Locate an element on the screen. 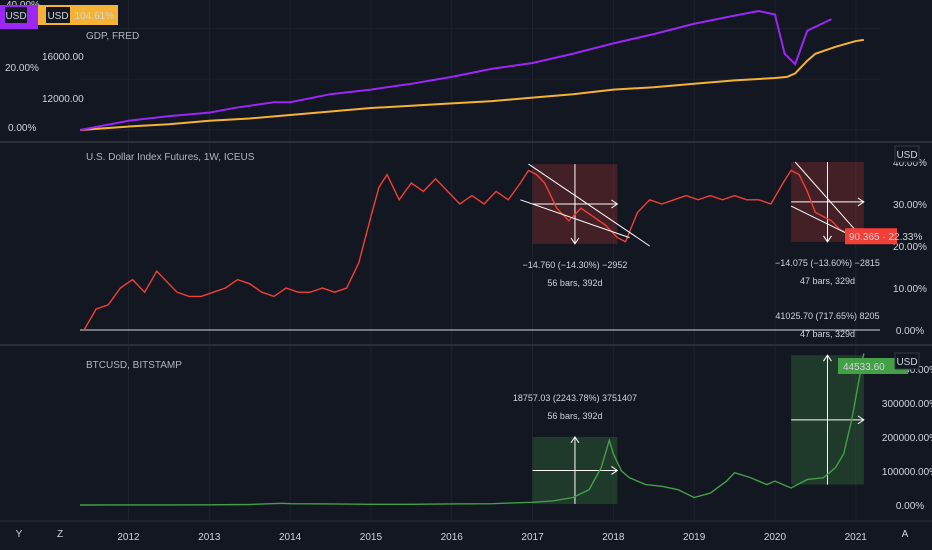 The width and height of the screenshot is (932, 550). btc-axis-tick: 100000.00% is located at coordinates (907, 472).